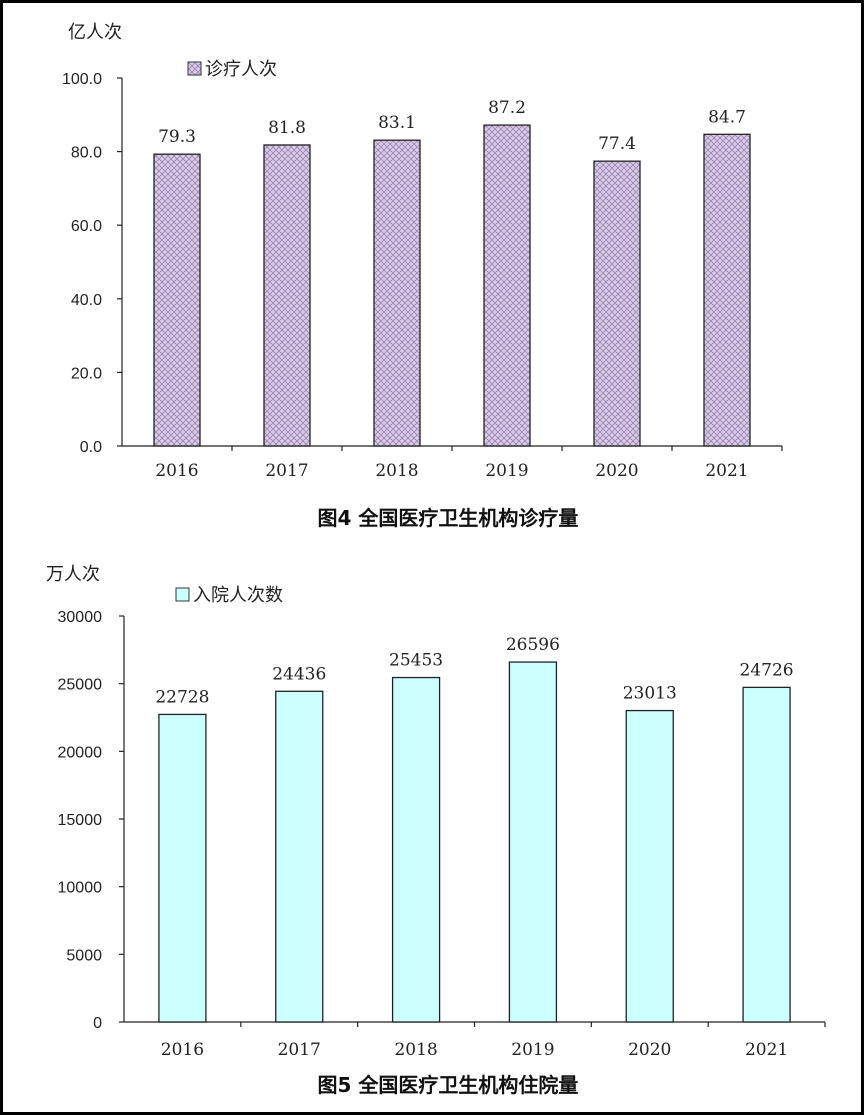  Describe the element at coordinates (448, 518) in the screenshot. I see `chart1-caption: 图4 全国医疗卫生机构诊疗量` at that location.